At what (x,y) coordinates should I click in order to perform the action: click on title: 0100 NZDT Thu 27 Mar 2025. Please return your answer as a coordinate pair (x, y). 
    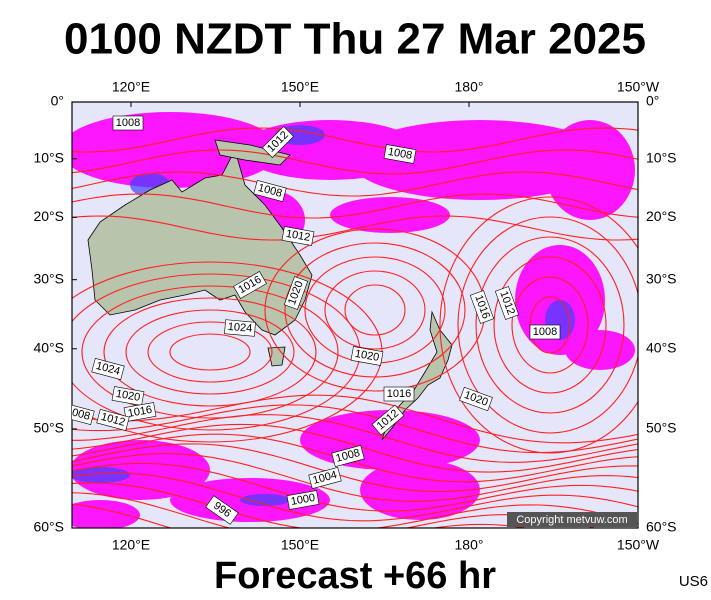
    Looking at the image, I should click on (355, 39).